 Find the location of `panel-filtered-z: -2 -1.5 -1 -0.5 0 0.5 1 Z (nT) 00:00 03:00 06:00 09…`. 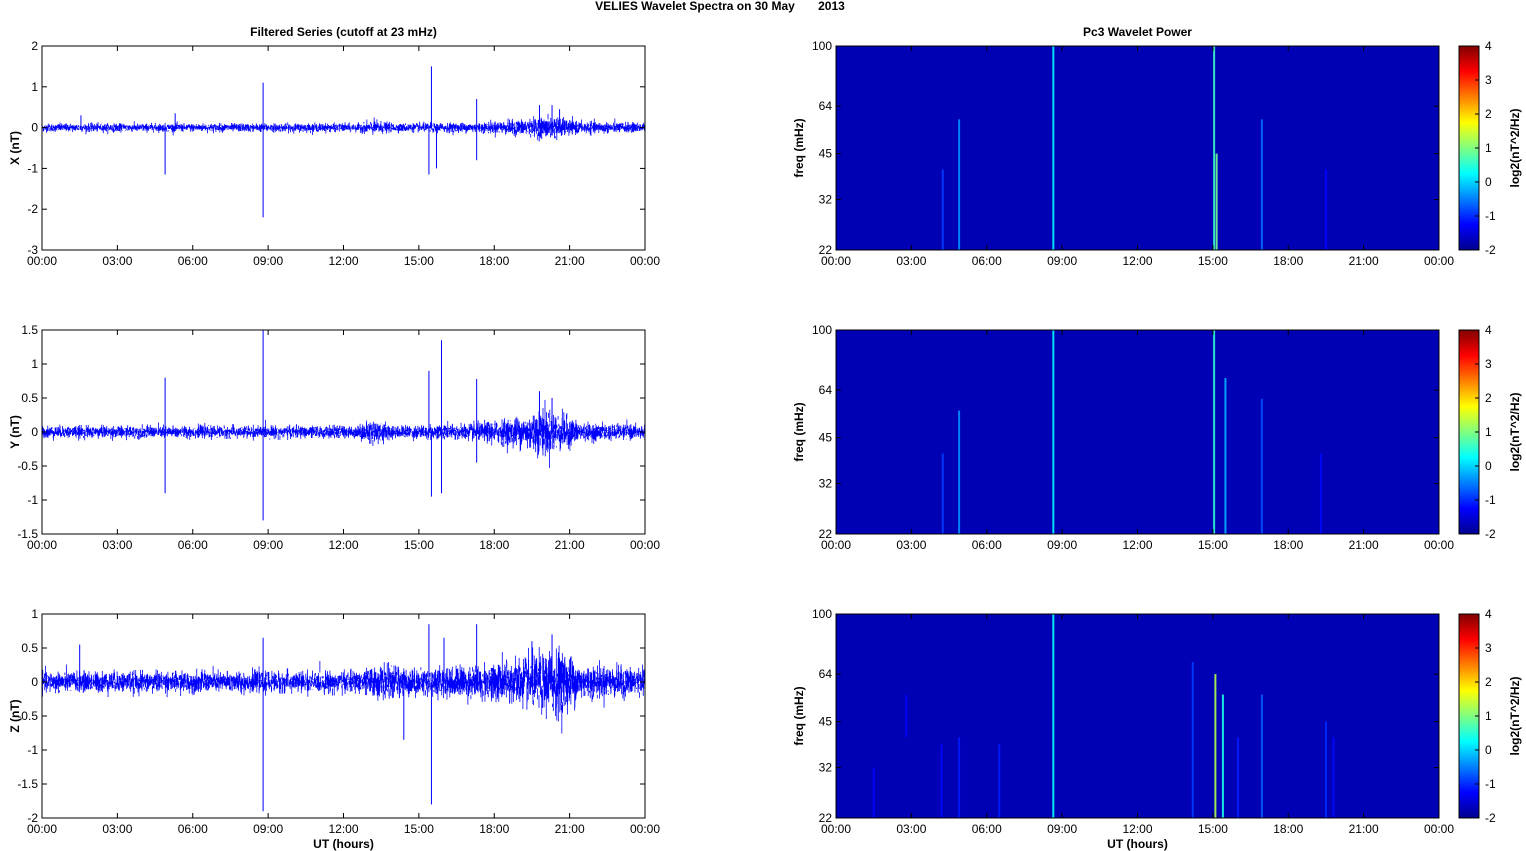

panel-filtered-z: -2 -1.5 -1 -0.5 0 0.5 1 Z (nT) 00:00 03:00 06:00 09… is located at coordinates (334, 729).